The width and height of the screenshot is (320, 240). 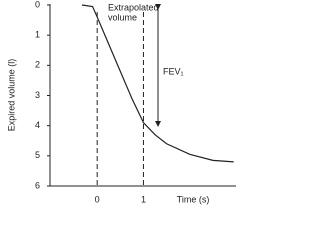 I want to click on x-tick-label: 0, so click(x=97, y=199).